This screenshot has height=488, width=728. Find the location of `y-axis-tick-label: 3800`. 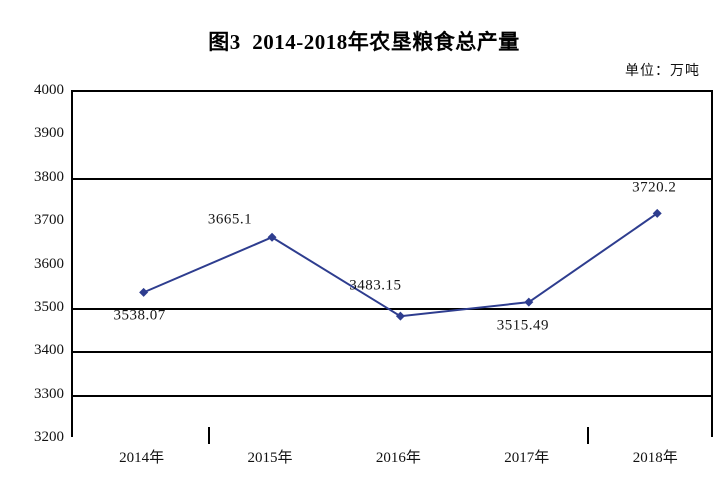

y-axis-tick-label: 3800 is located at coordinates (49, 176).